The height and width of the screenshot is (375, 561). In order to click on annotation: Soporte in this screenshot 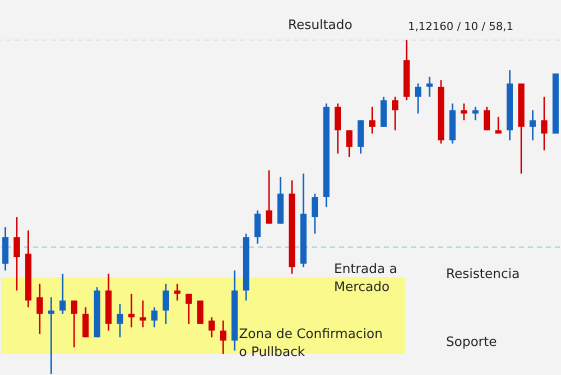, I will do `click(471, 342)`.